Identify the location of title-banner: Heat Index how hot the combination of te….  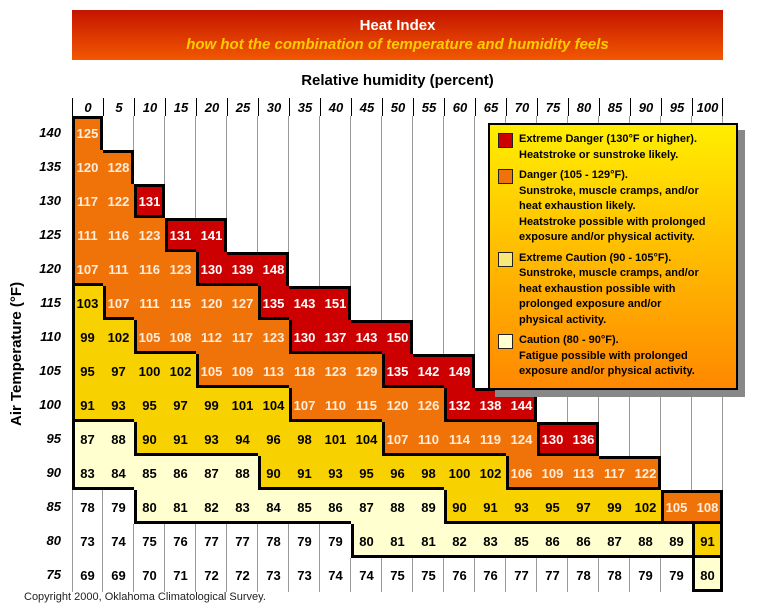
(397, 35).